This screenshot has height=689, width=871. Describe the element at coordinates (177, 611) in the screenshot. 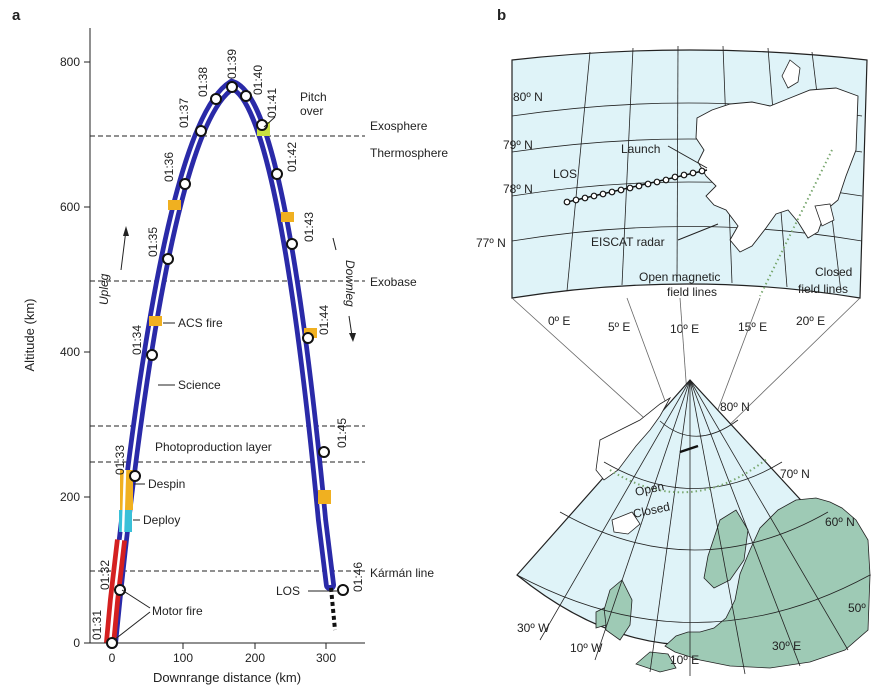

I see `motor-fire-label: Motor fire` at that location.